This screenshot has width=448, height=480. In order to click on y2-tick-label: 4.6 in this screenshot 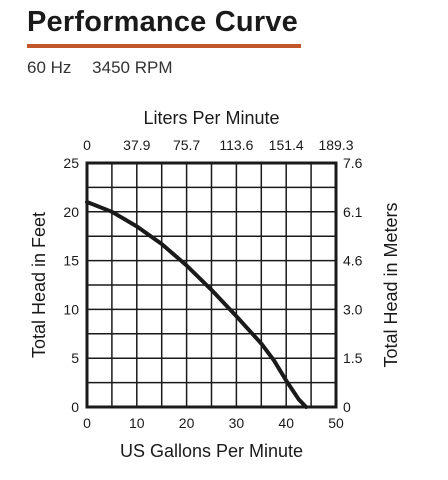, I will do `click(353, 261)`.